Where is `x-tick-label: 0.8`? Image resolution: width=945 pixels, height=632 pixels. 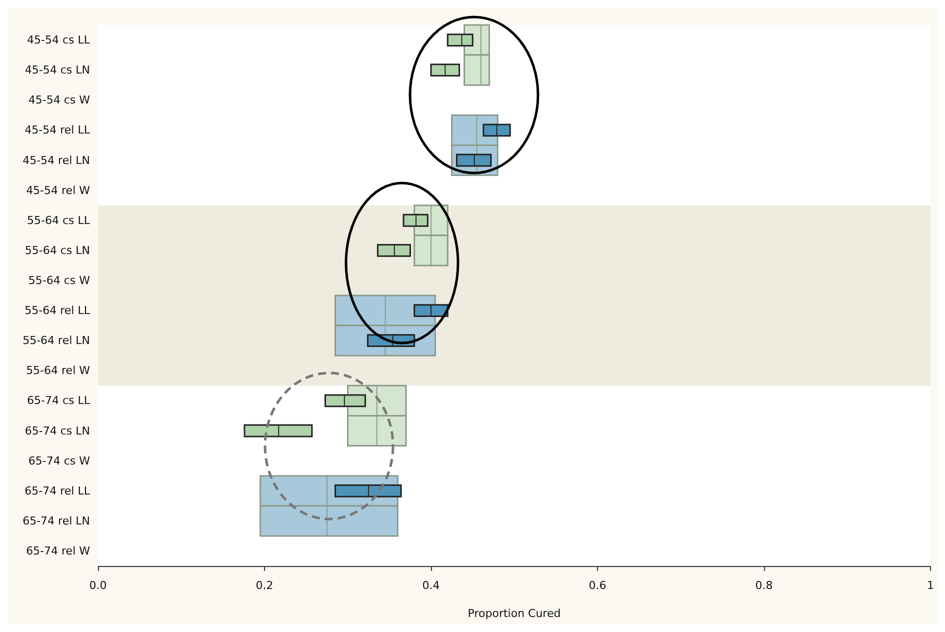
x-tick-label: 0.8 is located at coordinates (764, 585).